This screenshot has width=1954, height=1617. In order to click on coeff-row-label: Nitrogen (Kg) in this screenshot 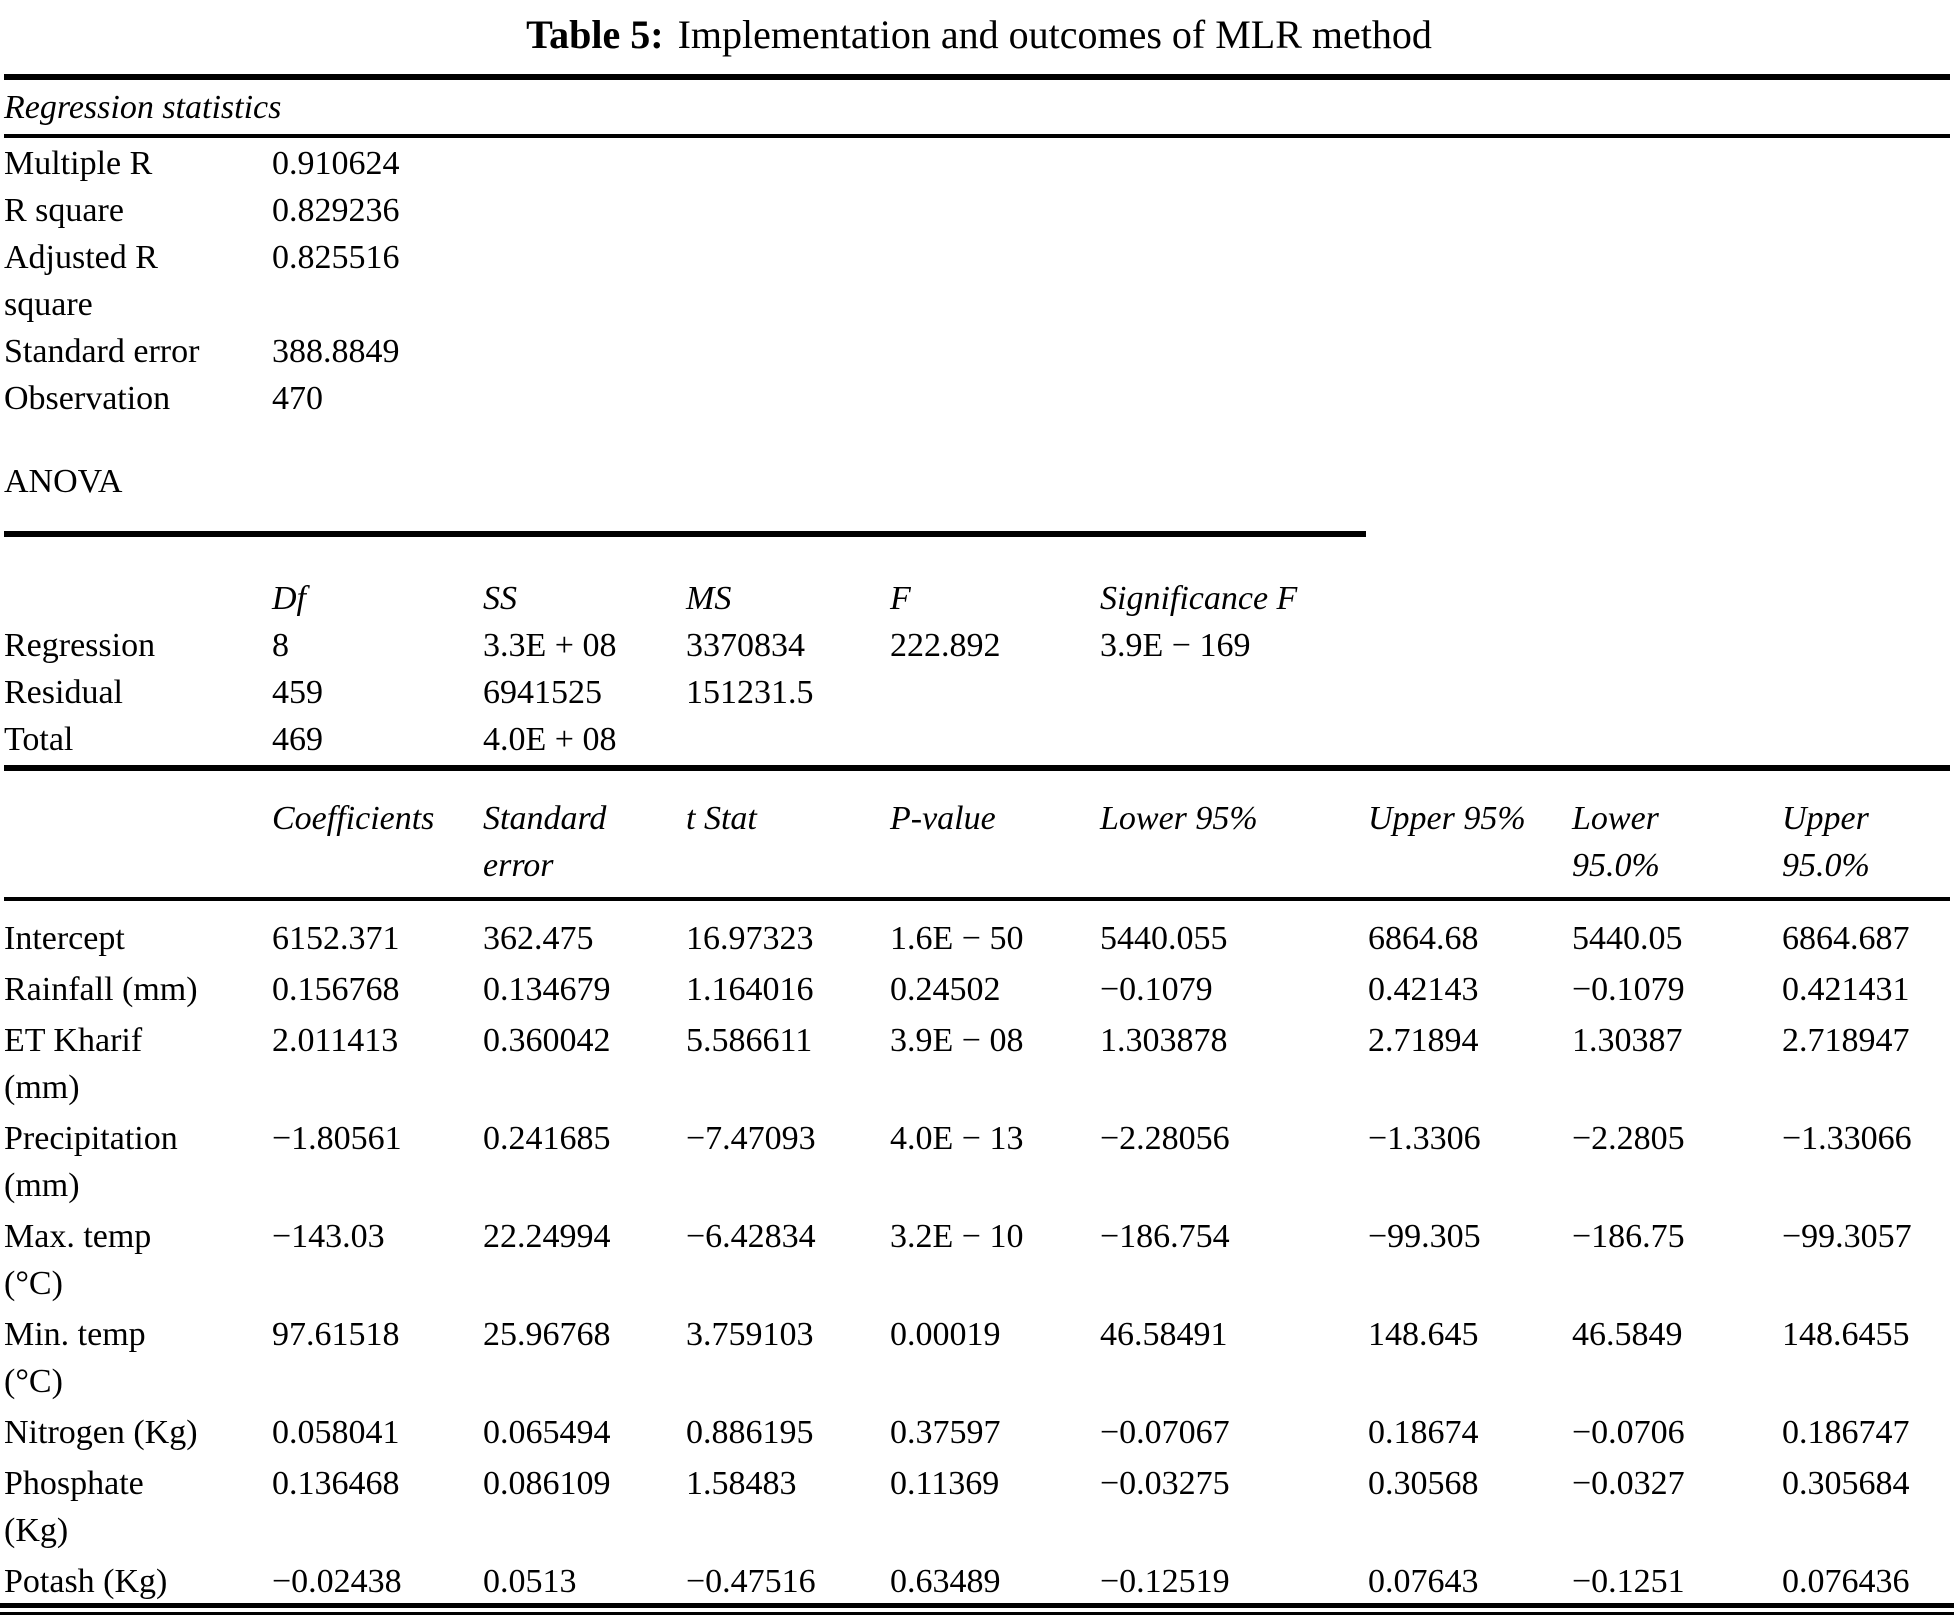, I will do `click(101, 1432)`.